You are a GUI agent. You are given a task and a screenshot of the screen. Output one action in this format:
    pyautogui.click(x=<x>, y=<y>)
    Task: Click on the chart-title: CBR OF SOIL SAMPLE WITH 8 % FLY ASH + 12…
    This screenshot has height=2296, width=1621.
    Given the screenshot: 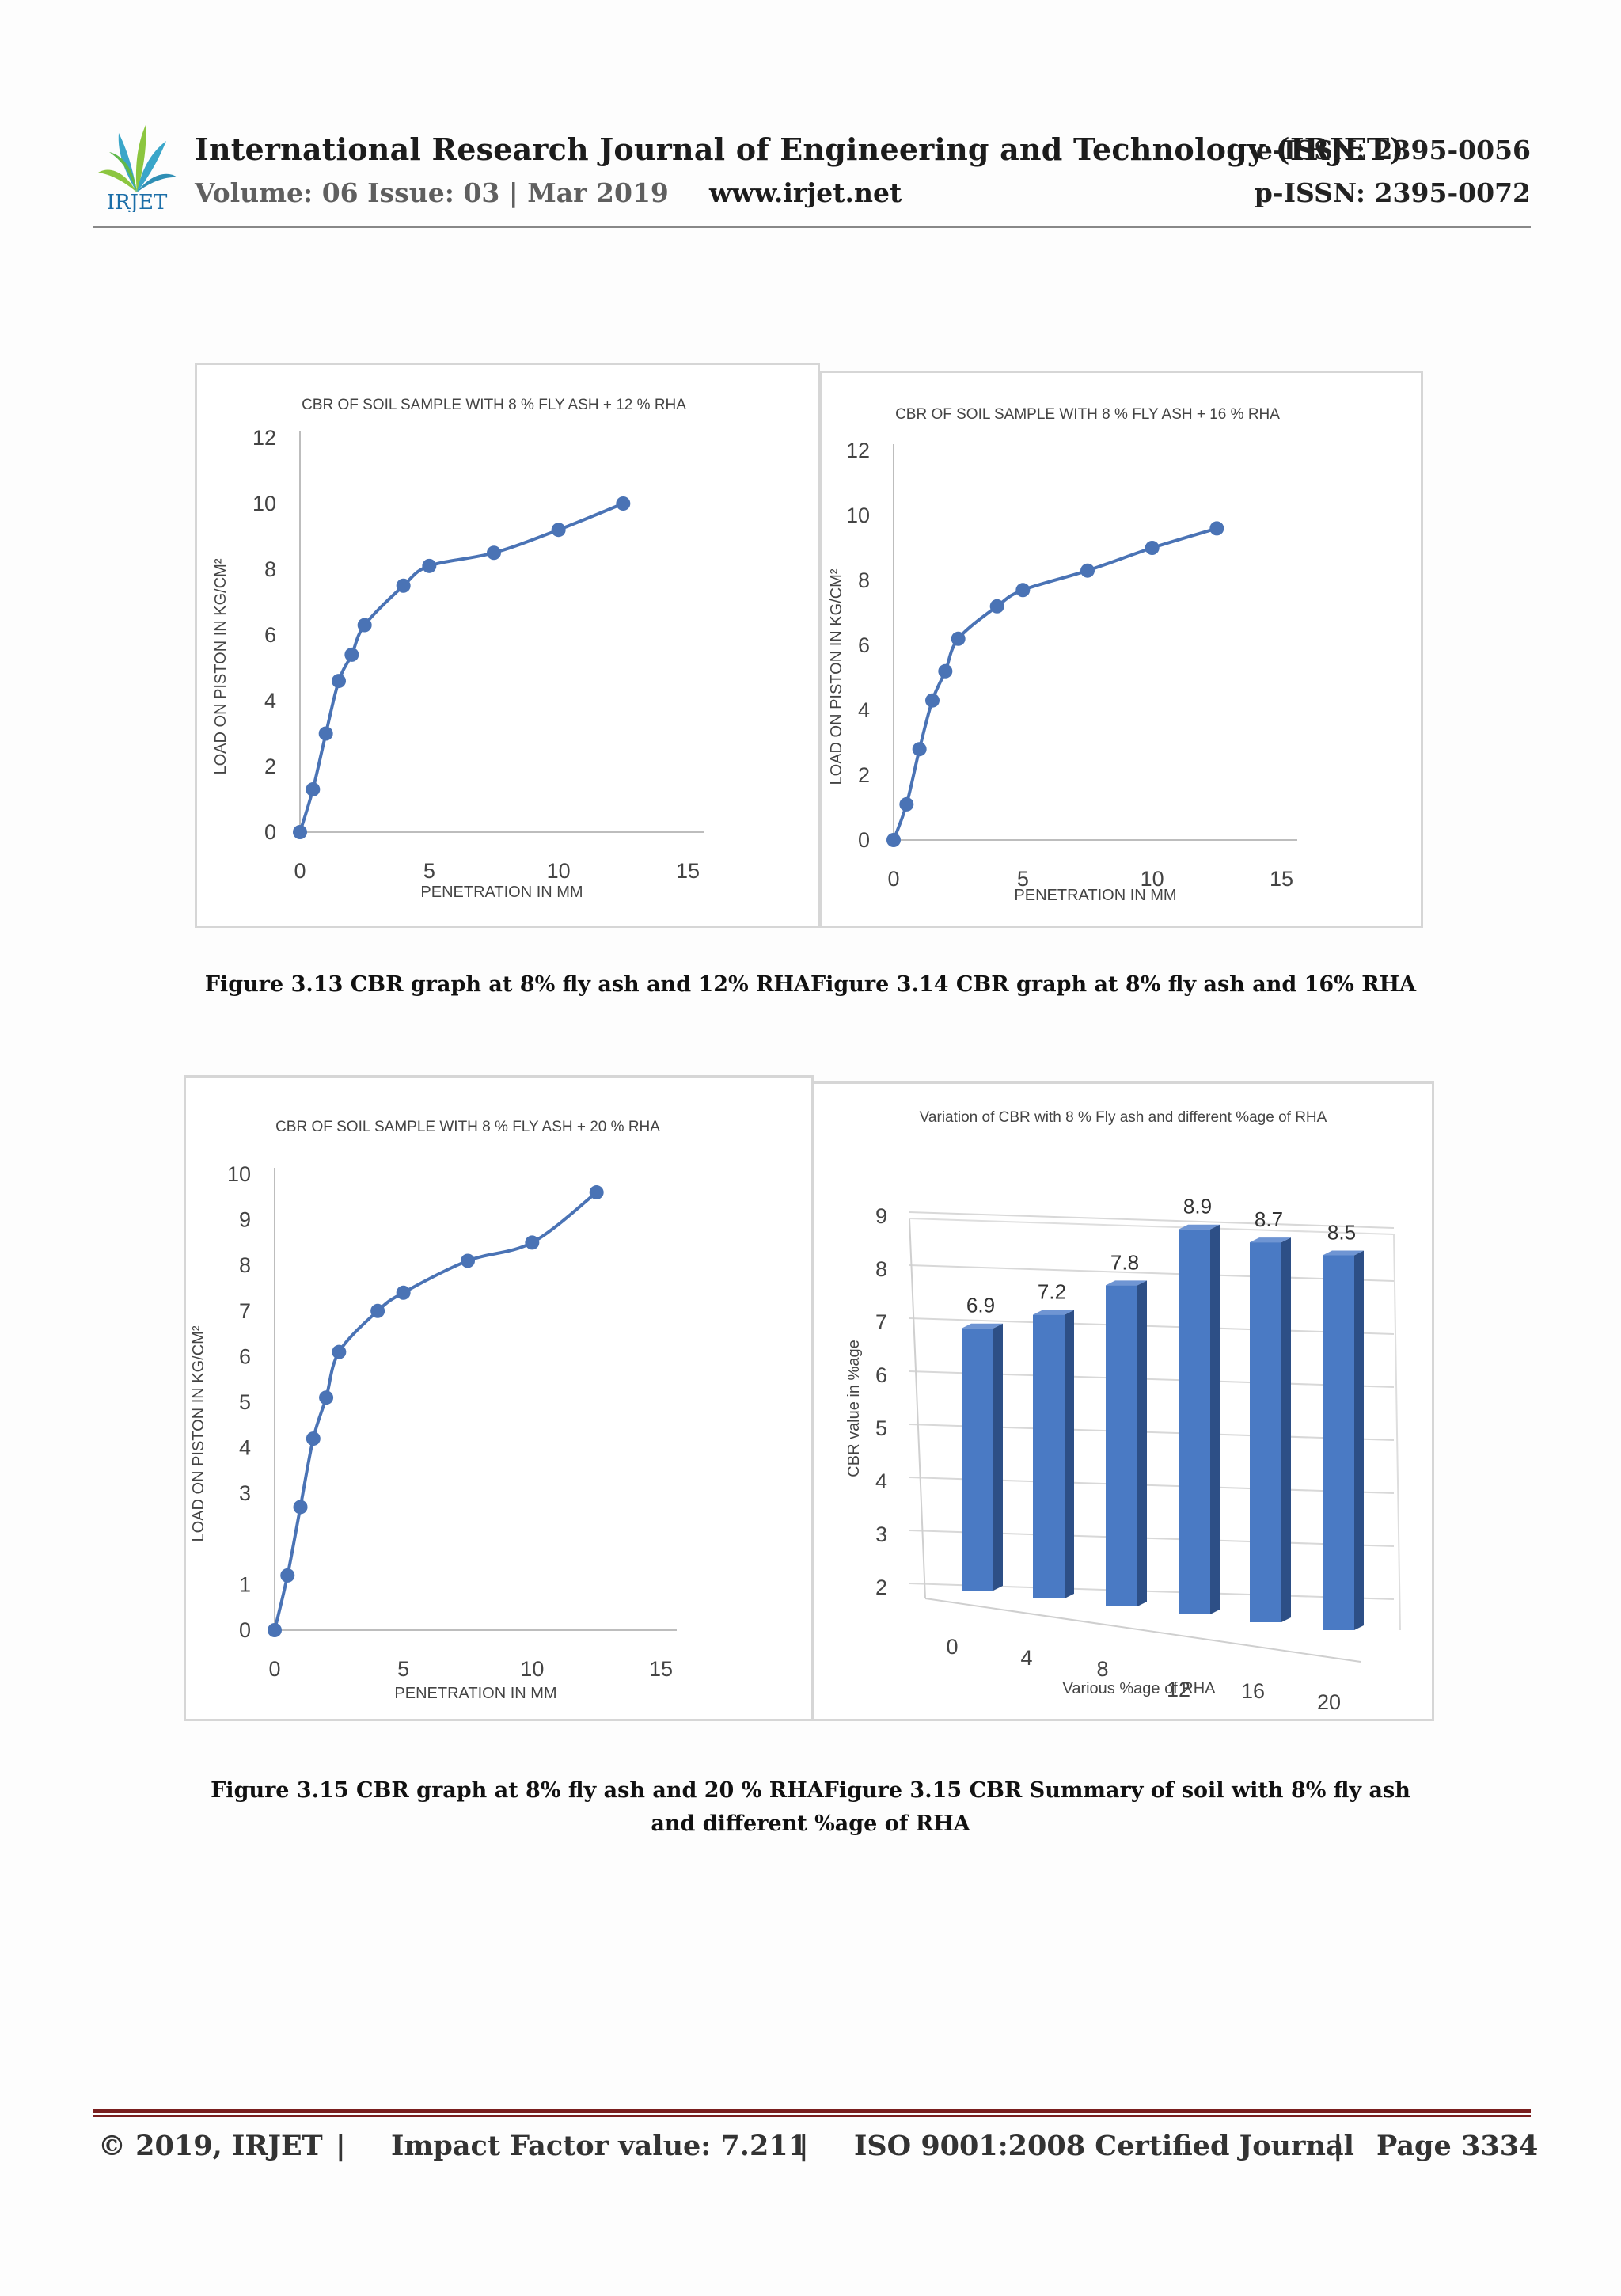 What is the action you would take?
    pyautogui.click(x=494, y=405)
    